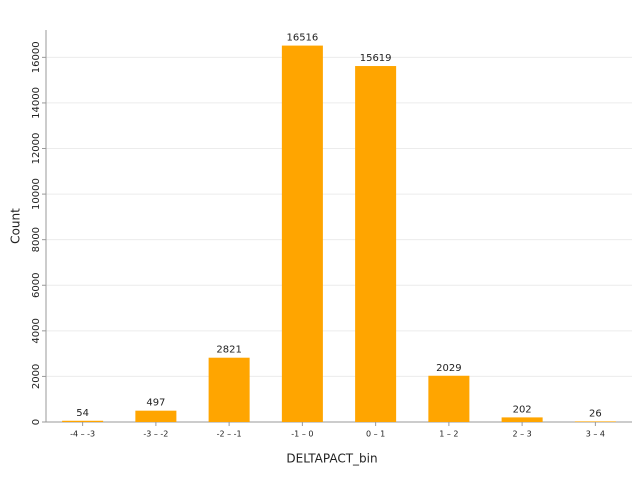  I want to click on y-tick-label: 16000, so click(36, 57).